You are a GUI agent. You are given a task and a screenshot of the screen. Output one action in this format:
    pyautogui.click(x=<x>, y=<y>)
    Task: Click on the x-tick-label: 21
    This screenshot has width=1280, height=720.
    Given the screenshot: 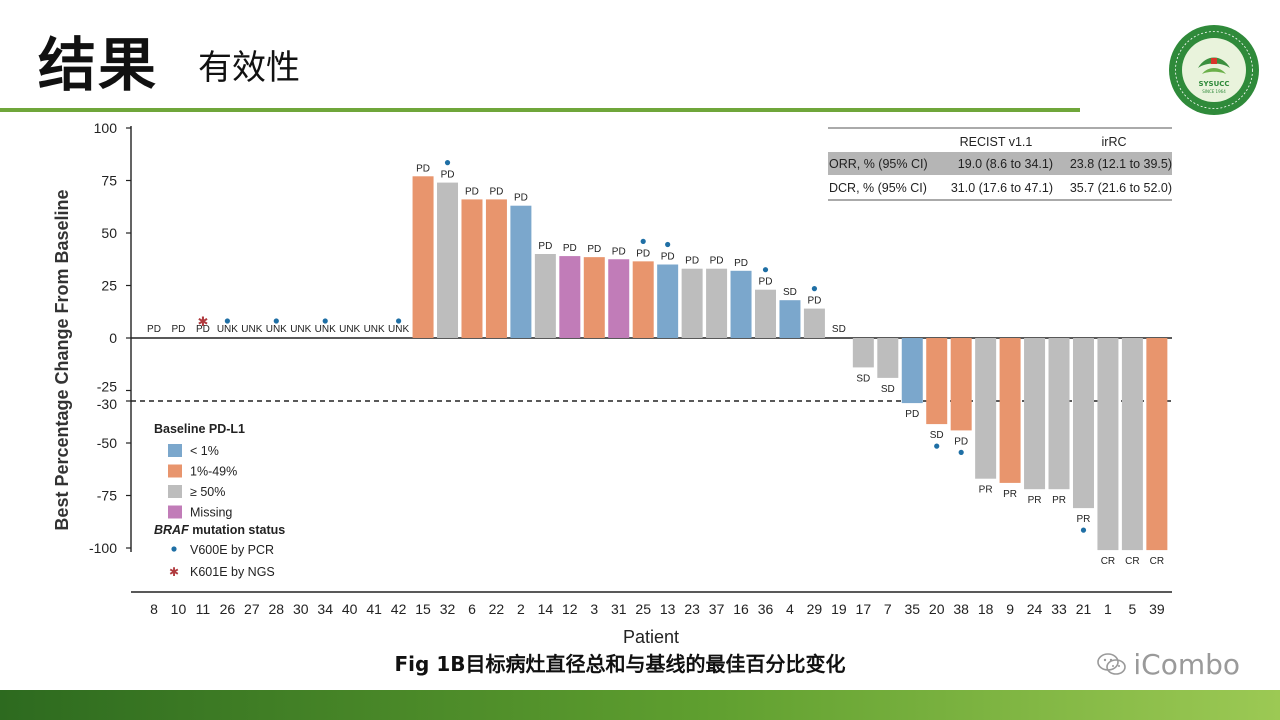 What is the action you would take?
    pyautogui.click(x=1084, y=609)
    